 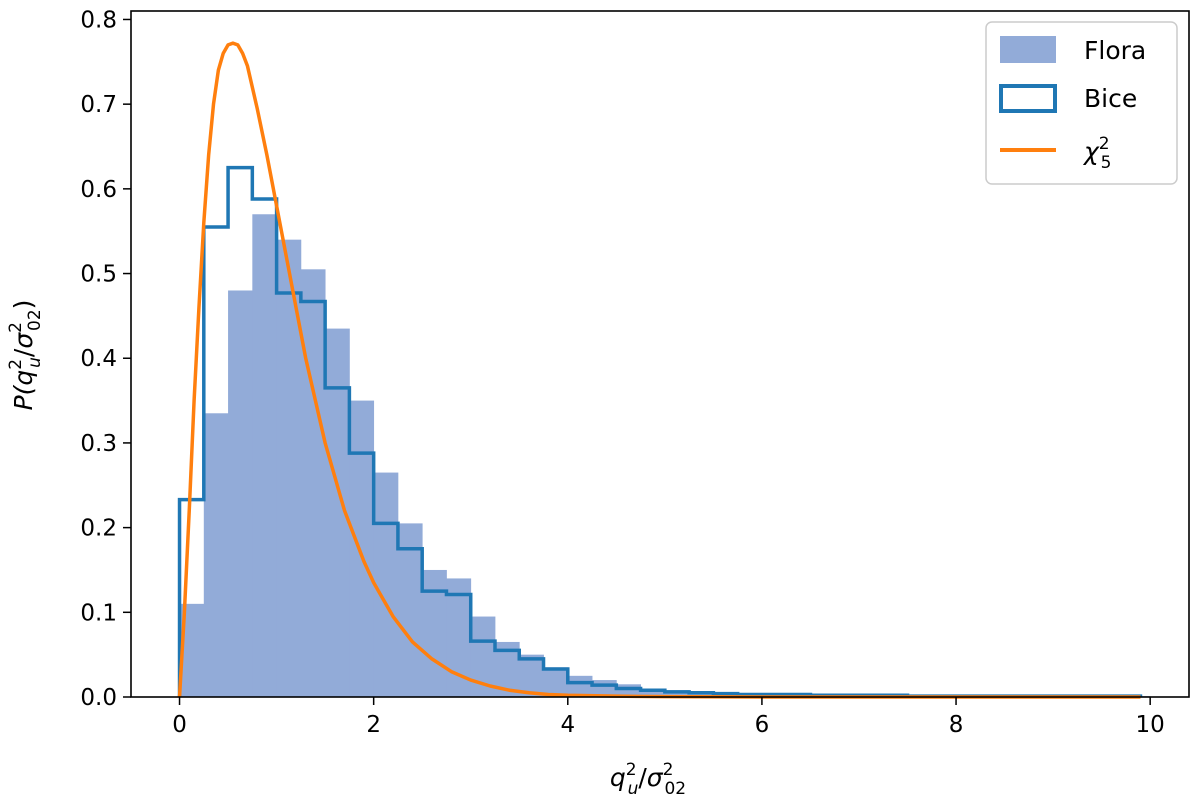 What do you see at coordinates (98, 359) in the screenshot?
I see `y-tick-label: 0.4` at bounding box center [98, 359].